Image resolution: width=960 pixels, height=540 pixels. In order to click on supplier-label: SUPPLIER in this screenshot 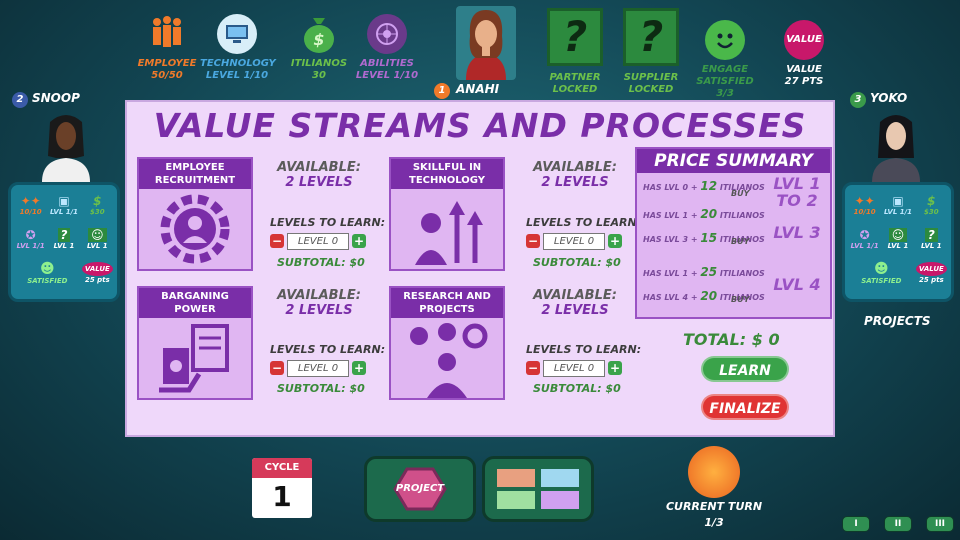, I will do `click(651, 77)`.